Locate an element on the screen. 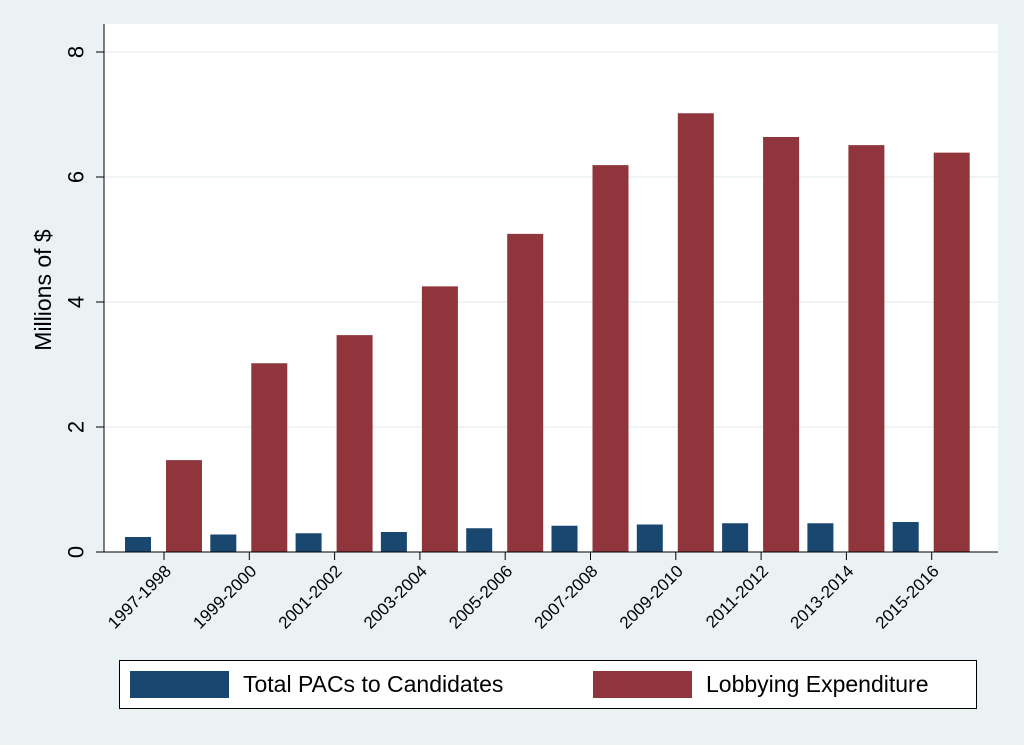 The width and height of the screenshot is (1024, 745). x-tick-label: 2009-2010 is located at coordinates (651, 597).